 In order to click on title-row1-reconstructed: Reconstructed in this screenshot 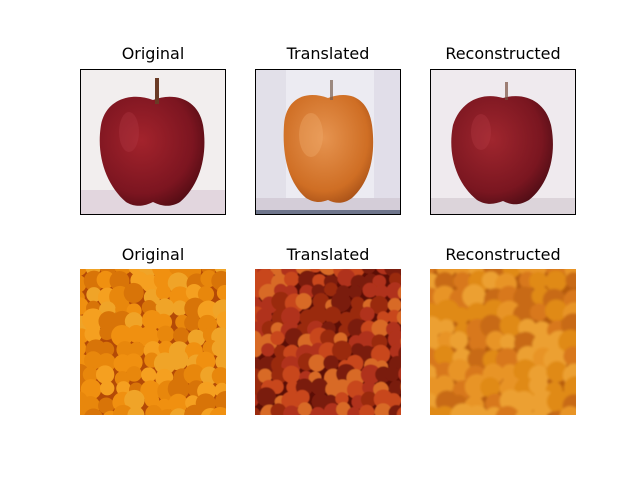, I will do `click(503, 53)`.